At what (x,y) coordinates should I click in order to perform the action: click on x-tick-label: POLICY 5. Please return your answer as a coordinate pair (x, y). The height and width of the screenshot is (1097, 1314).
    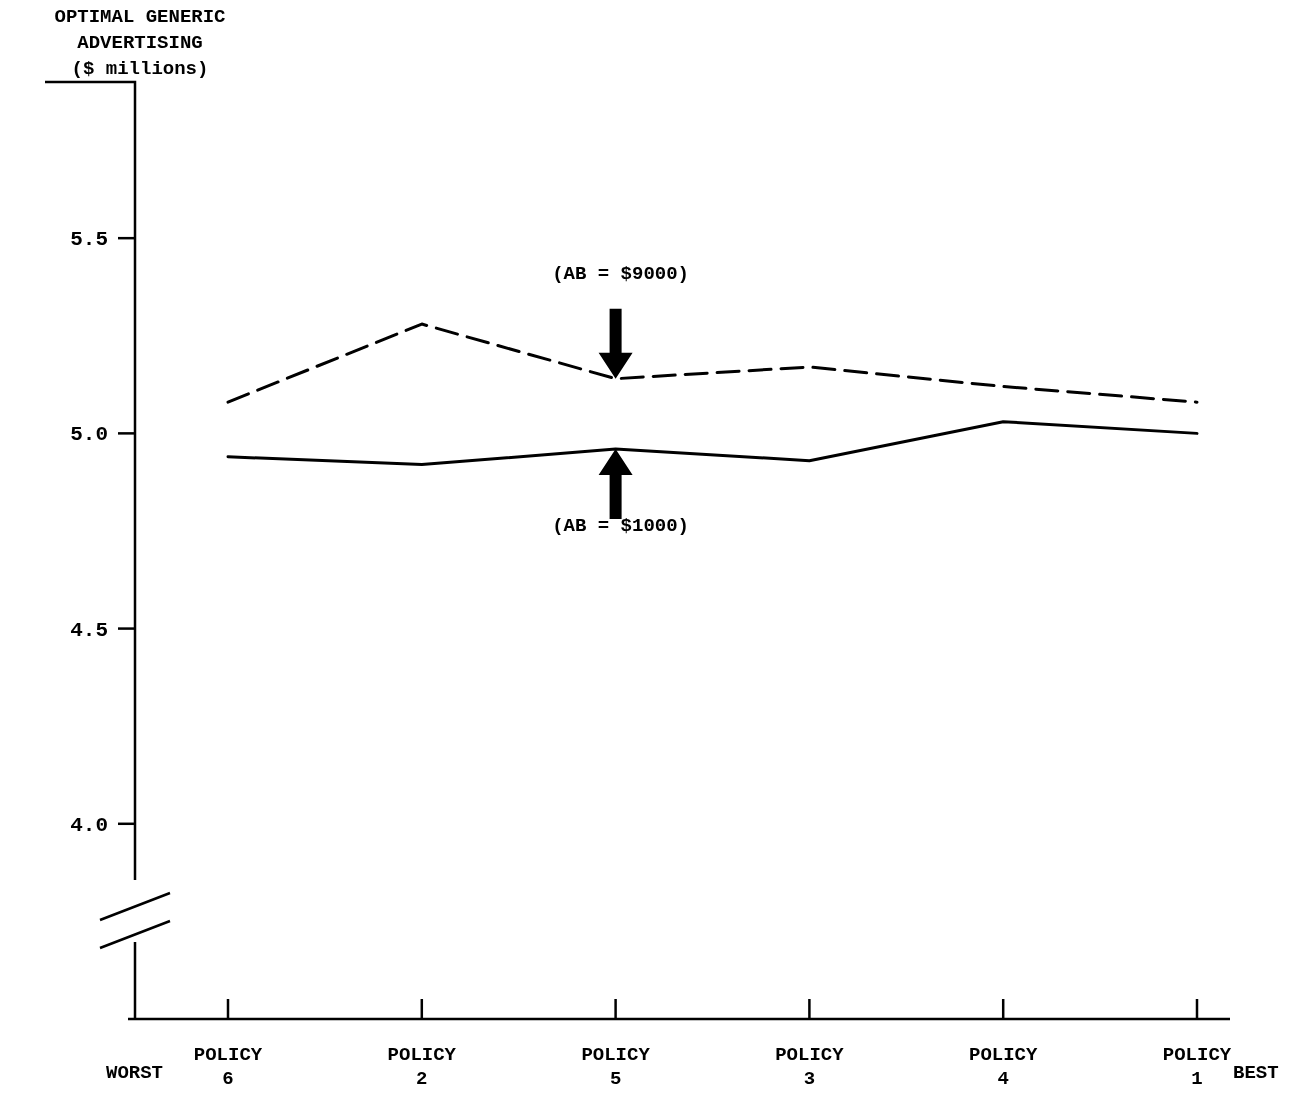
    Looking at the image, I should click on (616, 1067).